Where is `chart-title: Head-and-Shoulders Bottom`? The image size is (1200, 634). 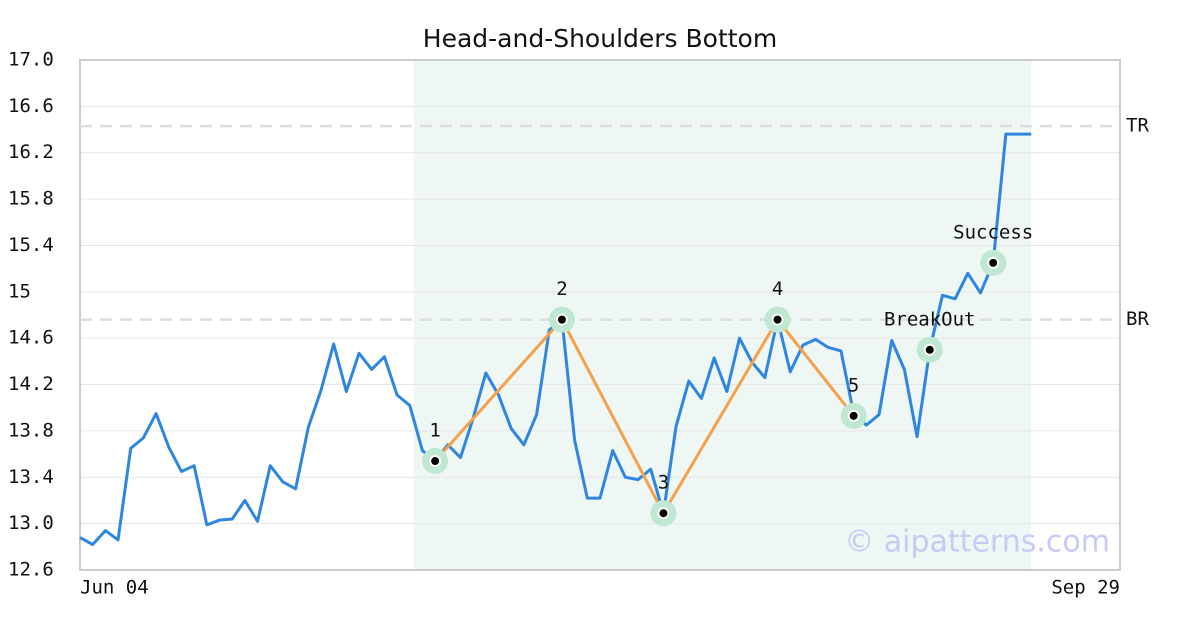
chart-title: Head-and-Shoulders Bottom is located at coordinates (600, 38).